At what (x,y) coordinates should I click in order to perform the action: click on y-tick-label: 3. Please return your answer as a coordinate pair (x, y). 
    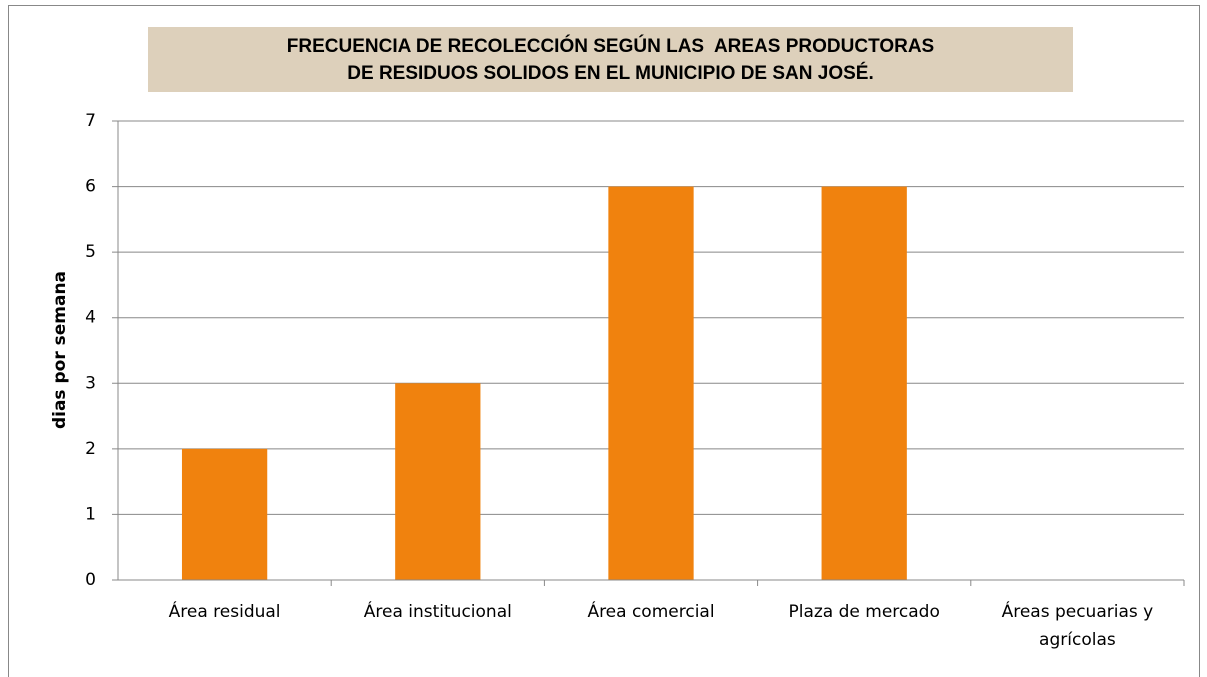
    Looking at the image, I should click on (90, 383).